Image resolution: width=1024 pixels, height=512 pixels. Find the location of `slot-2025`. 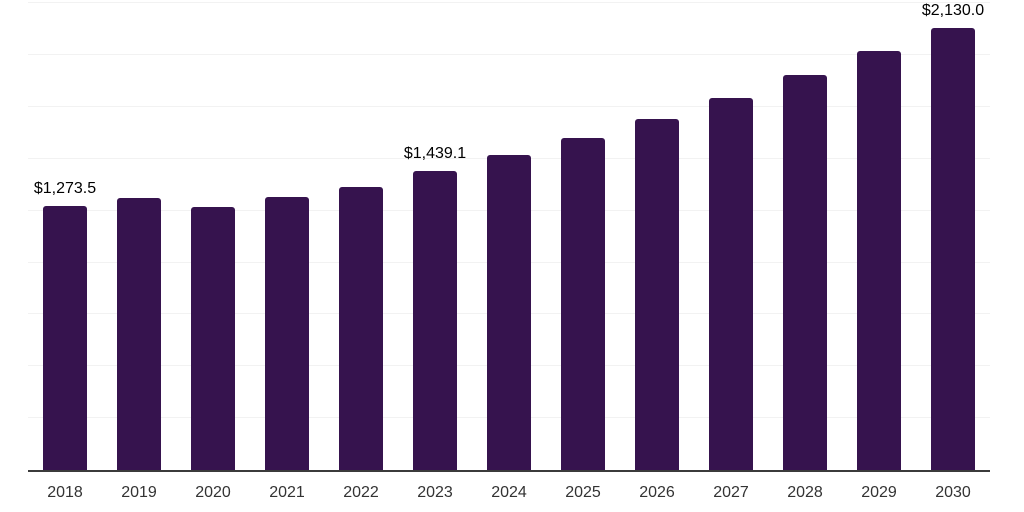

slot-2025 is located at coordinates (583, 235).